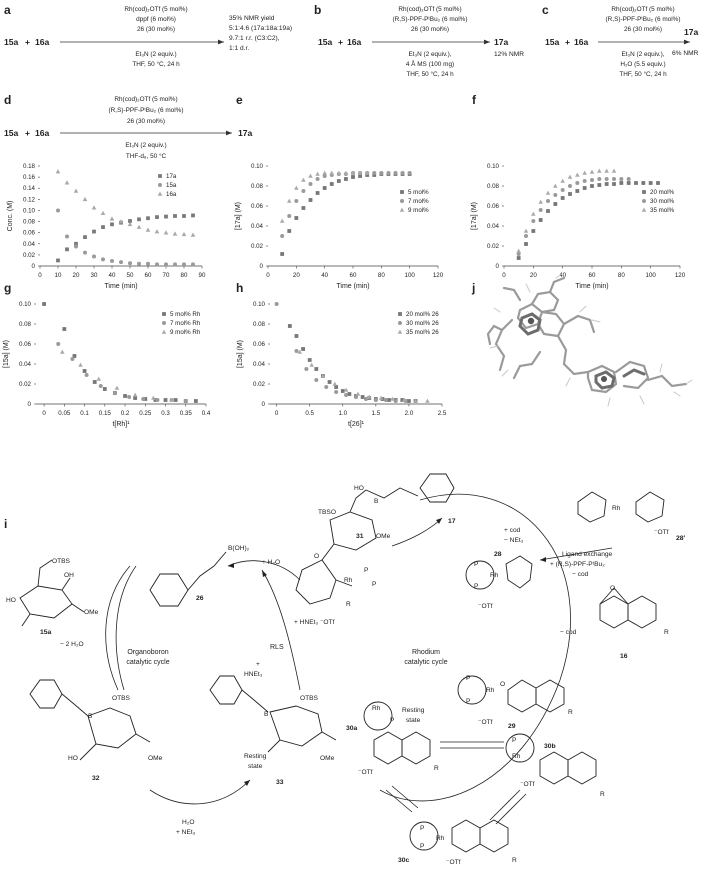 This screenshot has width=701, height=871. What do you see at coordinates (200, 598) in the screenshot?
I see `compound-label-26: 26` at bounding box center [200, 598].